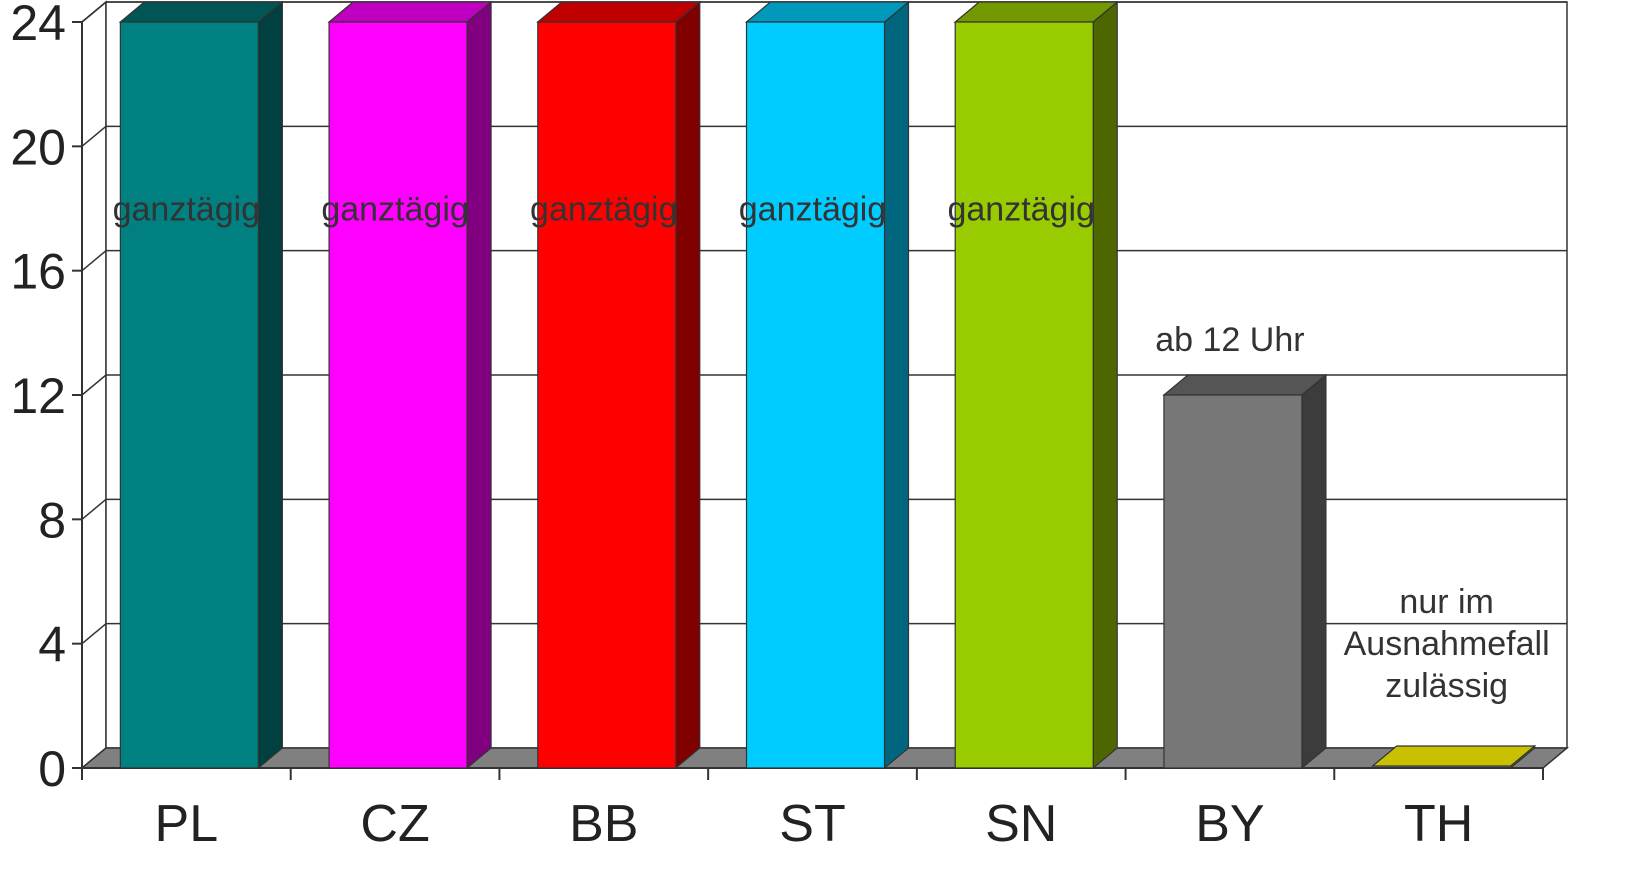  Describe the element at coordinates (187, 824) in the screenshot. I see `x-tick-label: PL` at that location.